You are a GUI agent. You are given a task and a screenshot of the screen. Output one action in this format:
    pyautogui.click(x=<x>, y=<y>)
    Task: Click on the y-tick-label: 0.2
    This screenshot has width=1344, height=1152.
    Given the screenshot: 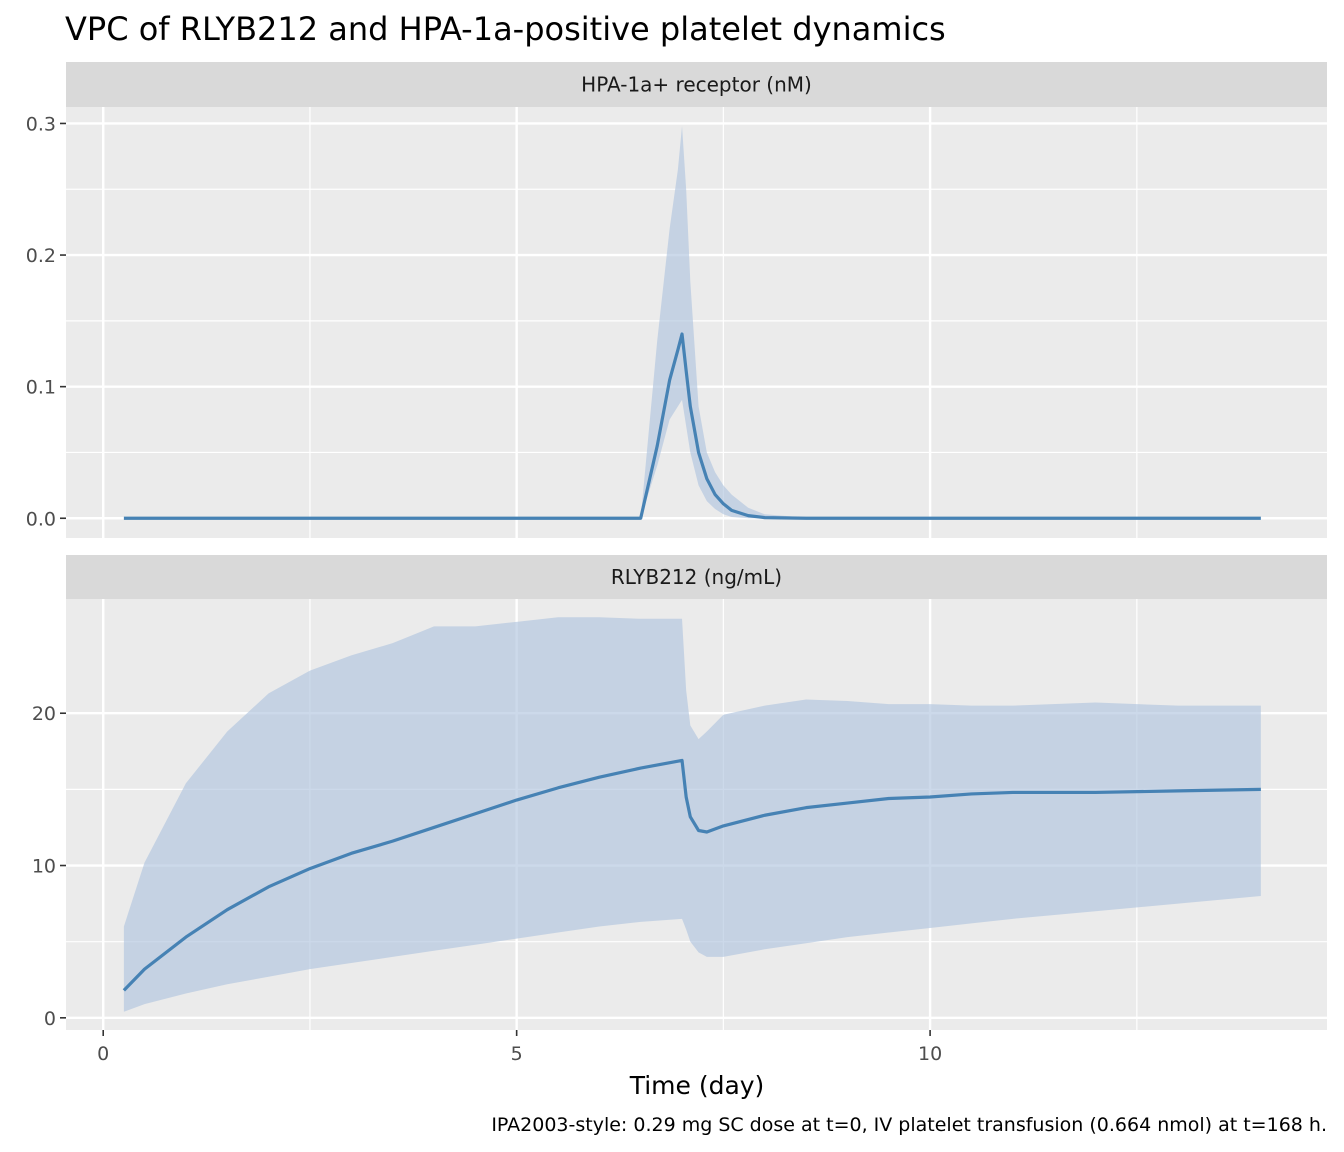 What is the action you would take?
    pyautogui.click(x=41, y=256)
    